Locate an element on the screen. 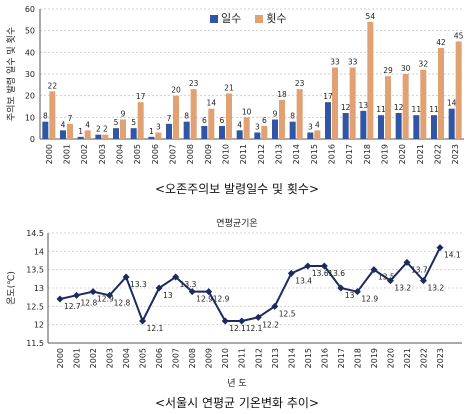  x-tick-label: 2019 is located at coordinates (385, 154).